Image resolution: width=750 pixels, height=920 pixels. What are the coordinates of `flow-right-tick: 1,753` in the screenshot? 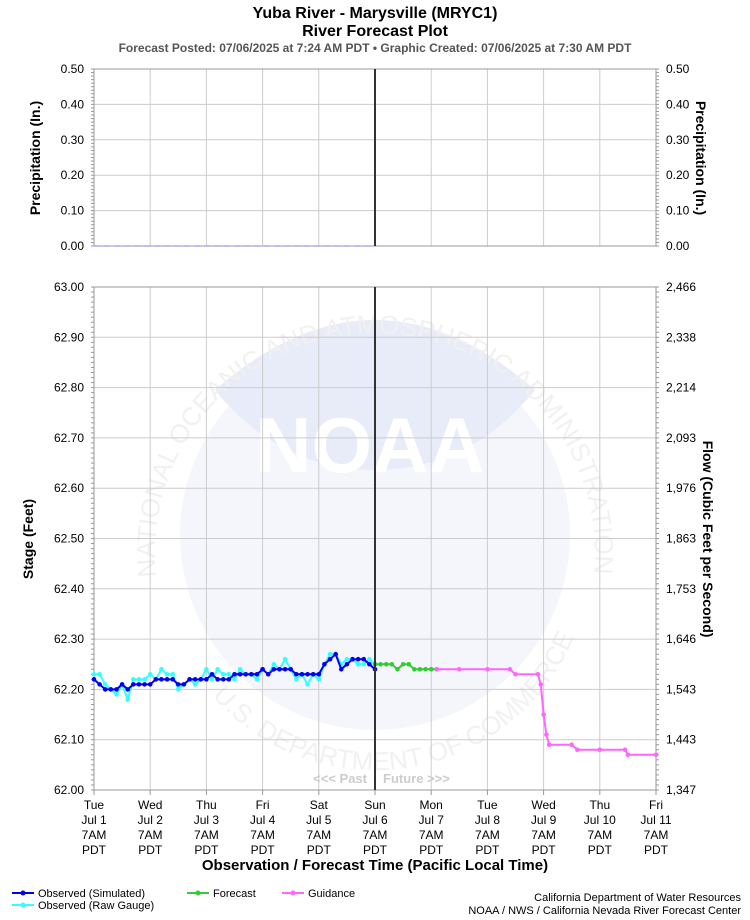 It's located at (681, 589).